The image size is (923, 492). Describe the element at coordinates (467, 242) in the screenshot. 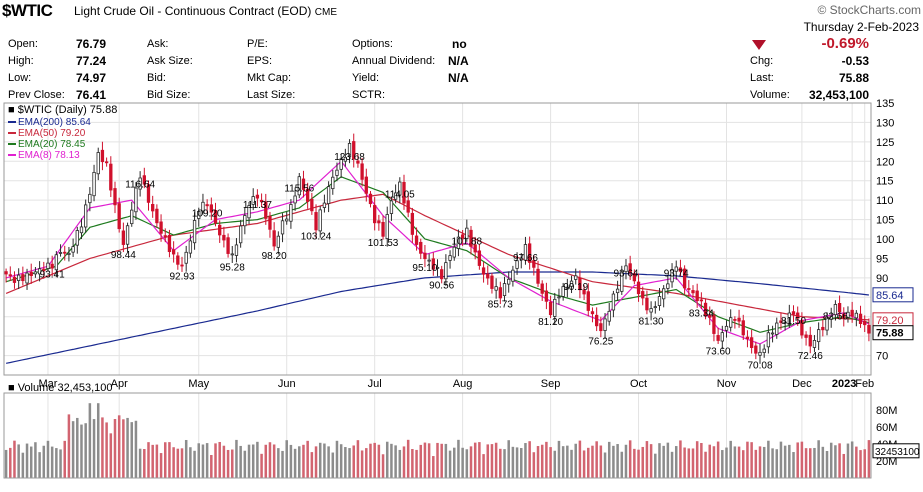

I see `price-annotation: 101.88` at that location.